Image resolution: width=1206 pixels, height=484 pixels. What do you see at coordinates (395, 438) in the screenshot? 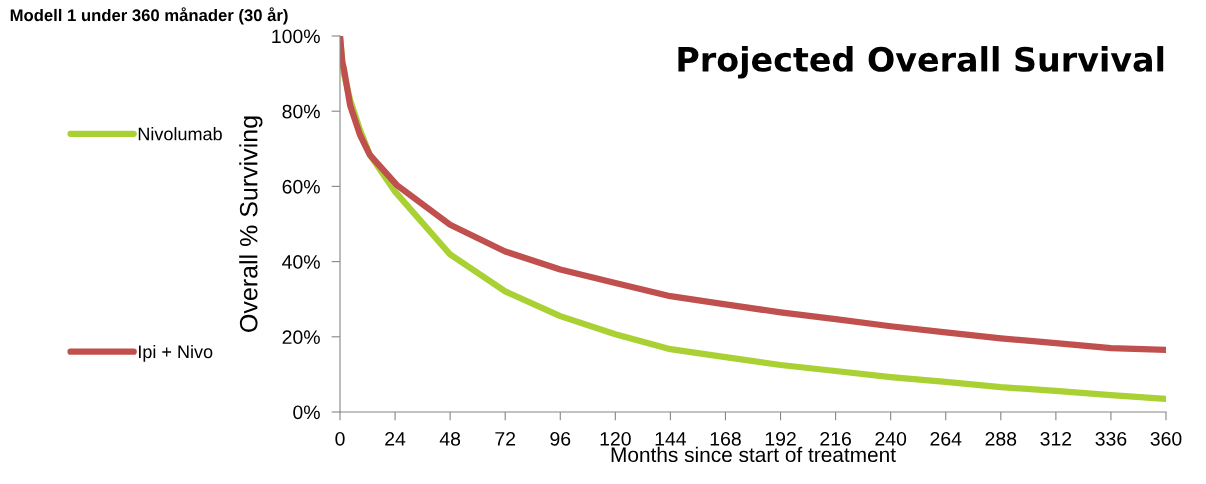
I see `x-tick-label: 24` at bounding box center [395, 438].